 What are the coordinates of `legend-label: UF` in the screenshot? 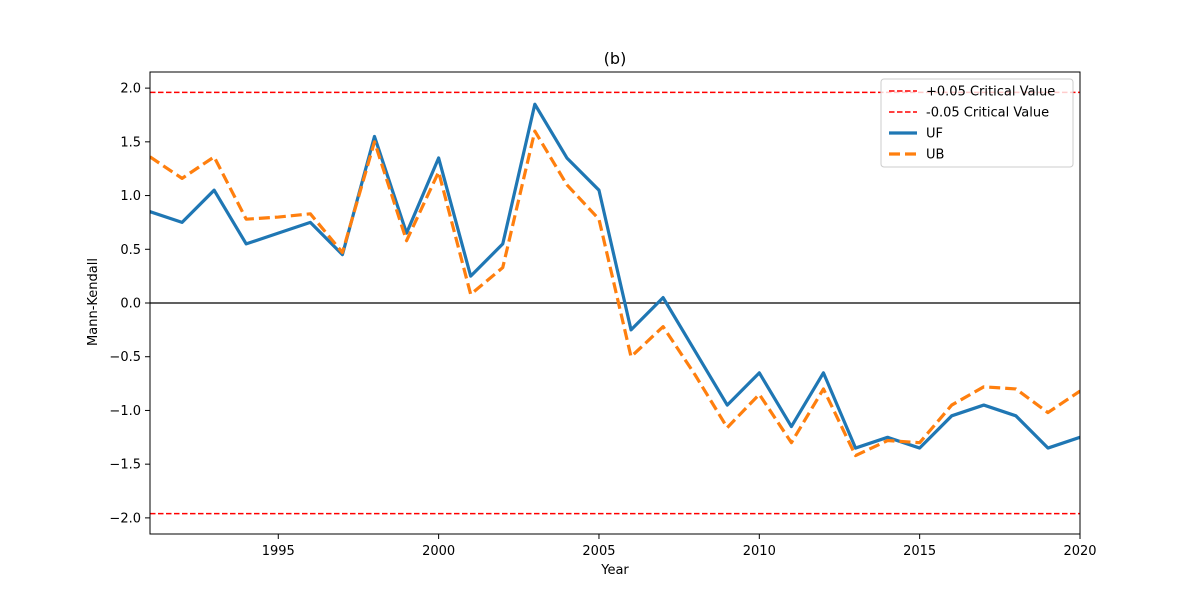 It's located at (934, 134).